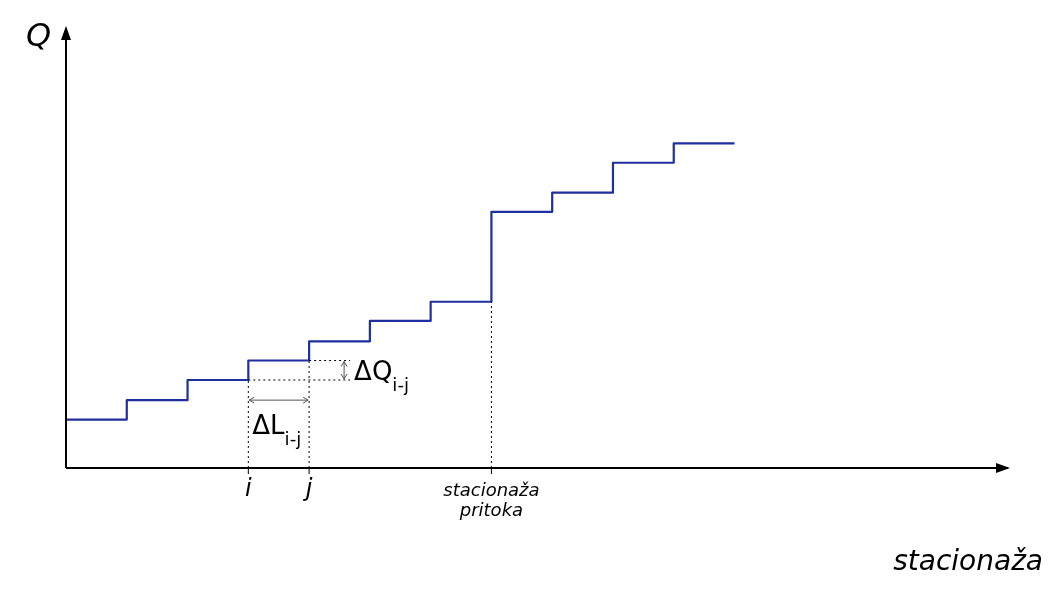 The height and width of the screenshot is (594, 1055). What do you see at coordinates (491, 499) in the screenshot?
I see `x-tick-label: stacionaža pritoka` at bounding box center [491, 499].